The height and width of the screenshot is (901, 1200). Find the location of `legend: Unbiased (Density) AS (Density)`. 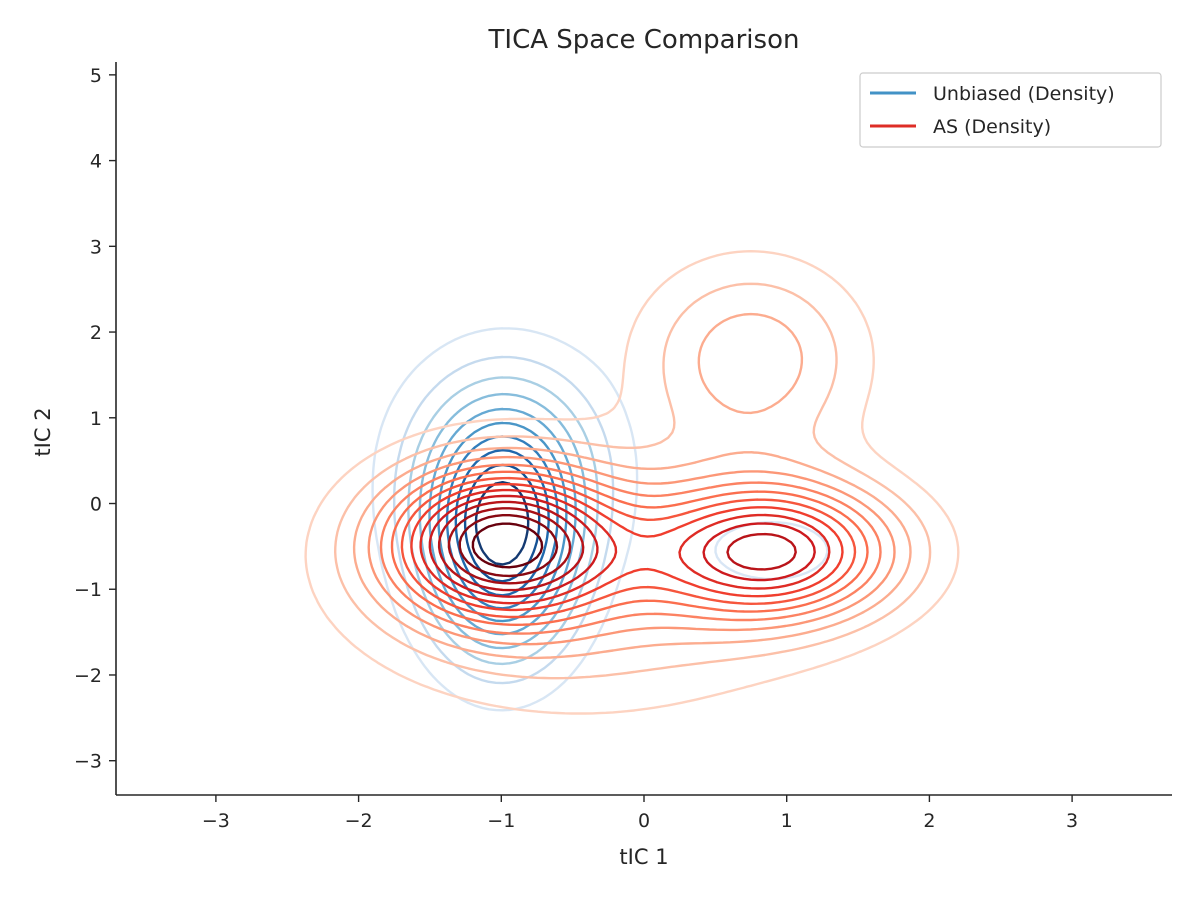

legend: Unbiased (Density) AS (Density) is located at coordinates (1010, 110).